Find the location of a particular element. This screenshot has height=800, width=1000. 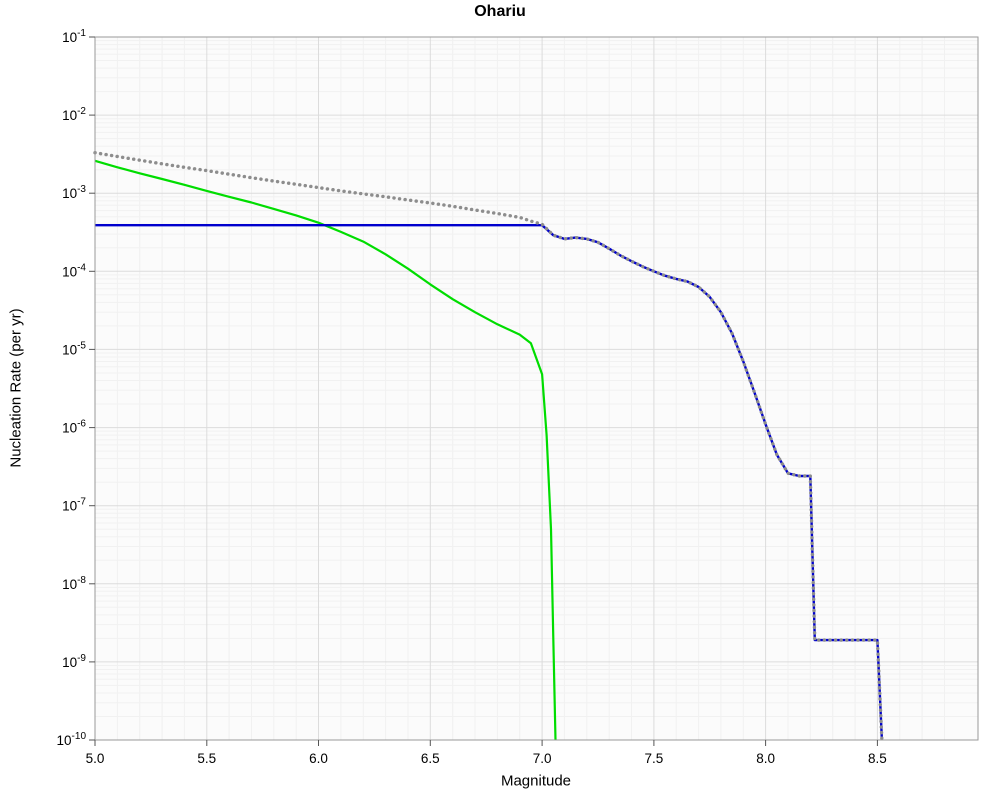

x-tick-label: 8.0 is located at coordinates (765, 758).